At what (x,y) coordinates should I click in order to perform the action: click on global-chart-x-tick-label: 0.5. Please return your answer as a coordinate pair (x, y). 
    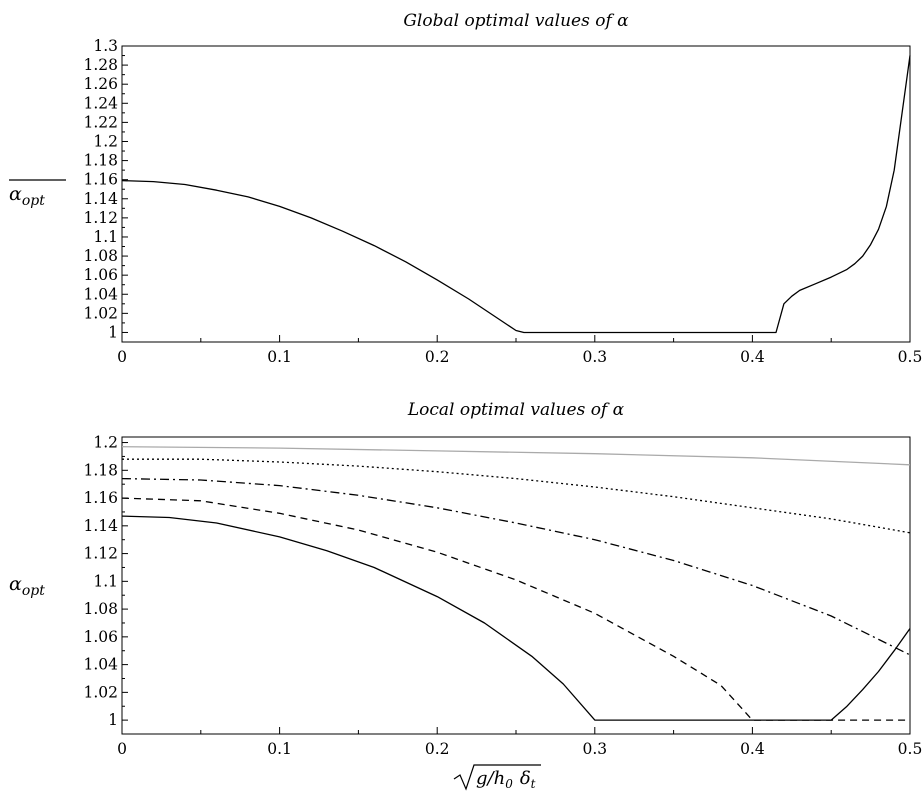
    Looking at the image, I should click on (910, 357).